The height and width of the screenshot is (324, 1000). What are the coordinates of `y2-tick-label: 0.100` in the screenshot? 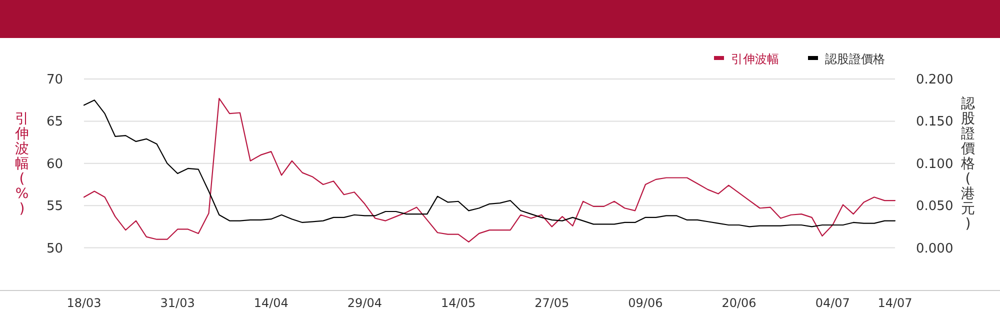 It's located at (935, 164).